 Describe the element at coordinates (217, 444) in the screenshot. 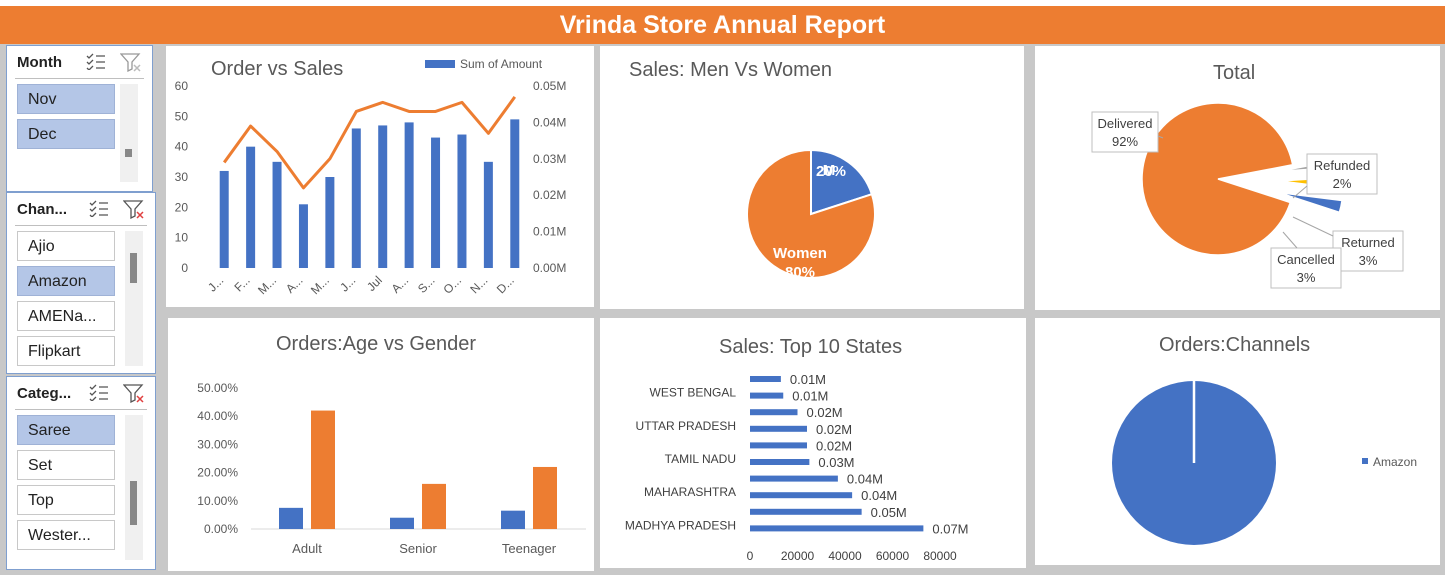

I see `y-tick-label: 30.00%` at that location.